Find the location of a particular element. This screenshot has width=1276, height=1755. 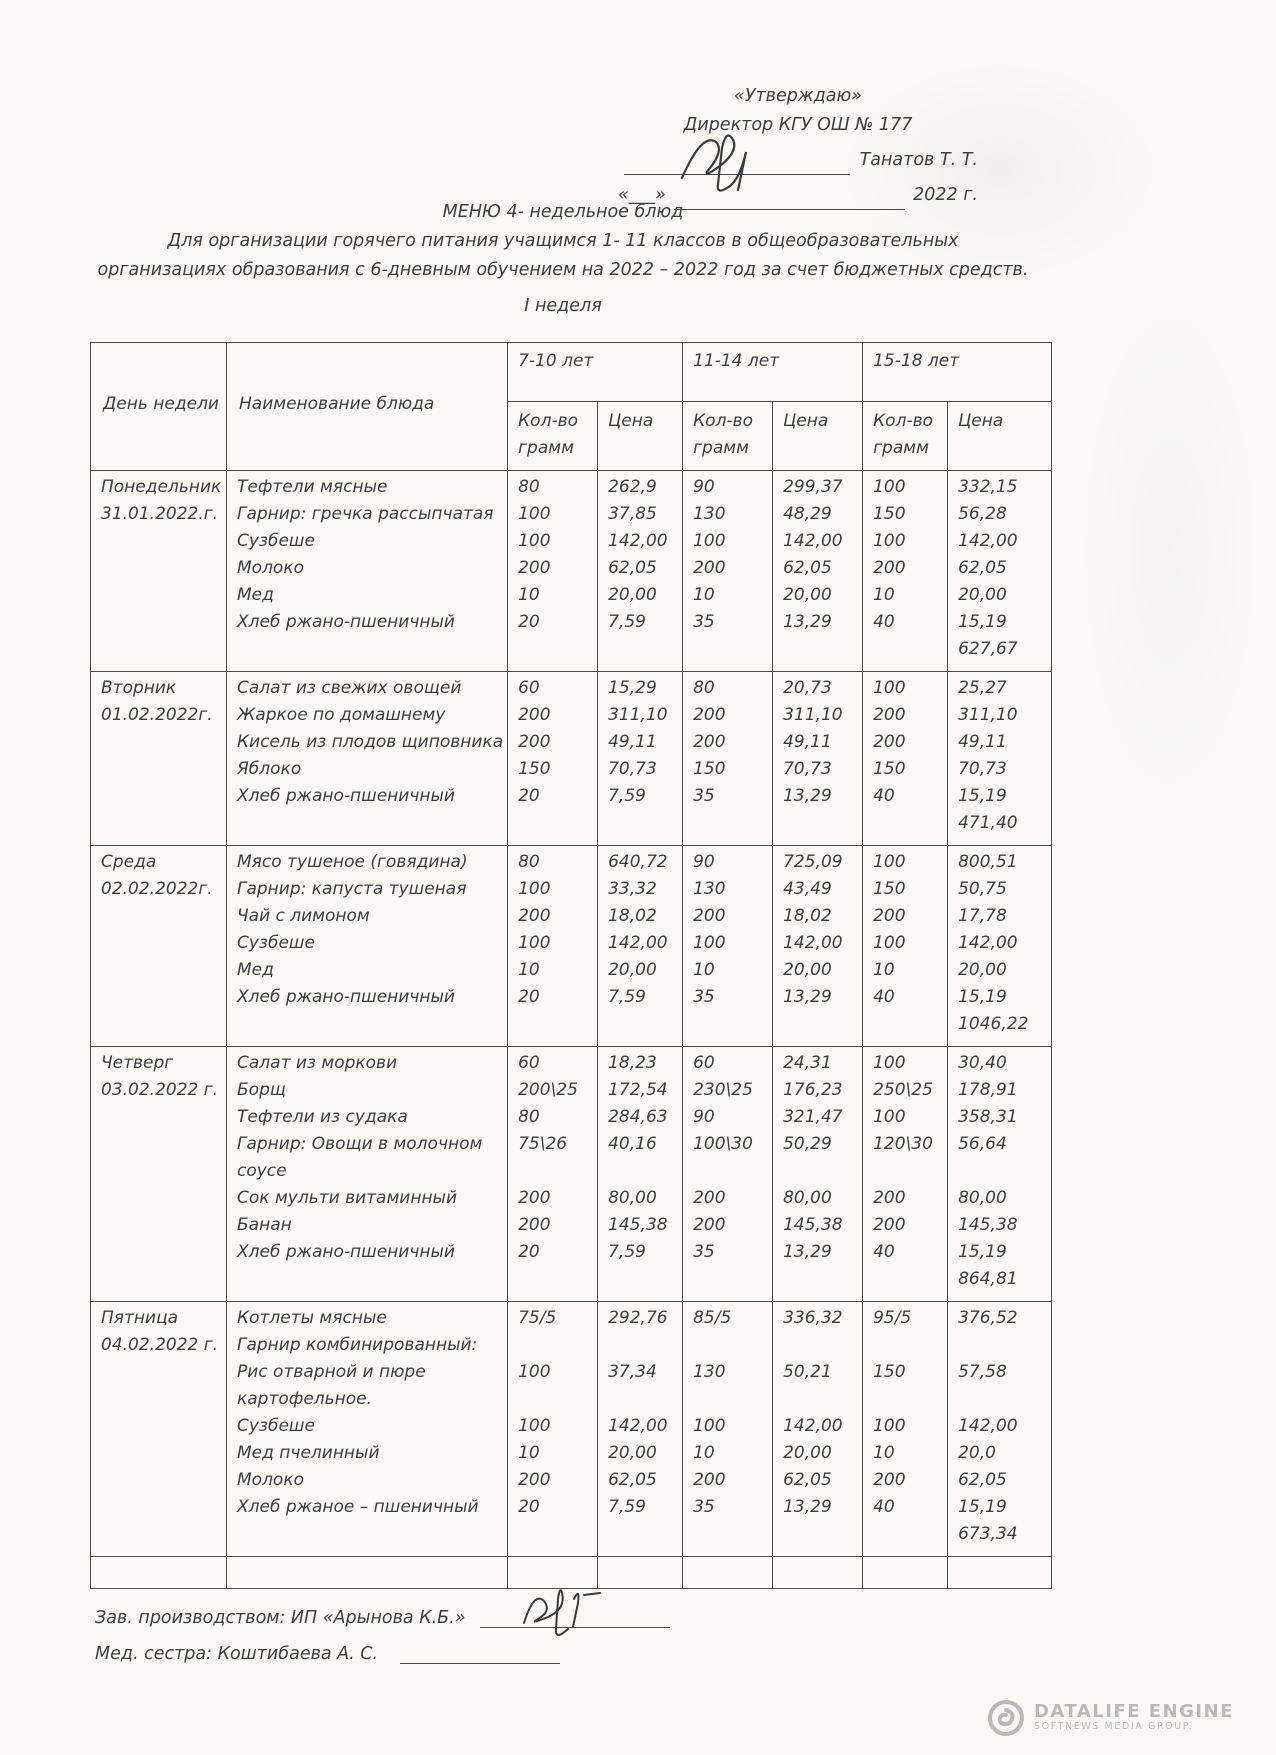

value-column-cell: 262,9 37,85 142,00 62,05 20,00 7,59 is located at coordinates (640, 571).